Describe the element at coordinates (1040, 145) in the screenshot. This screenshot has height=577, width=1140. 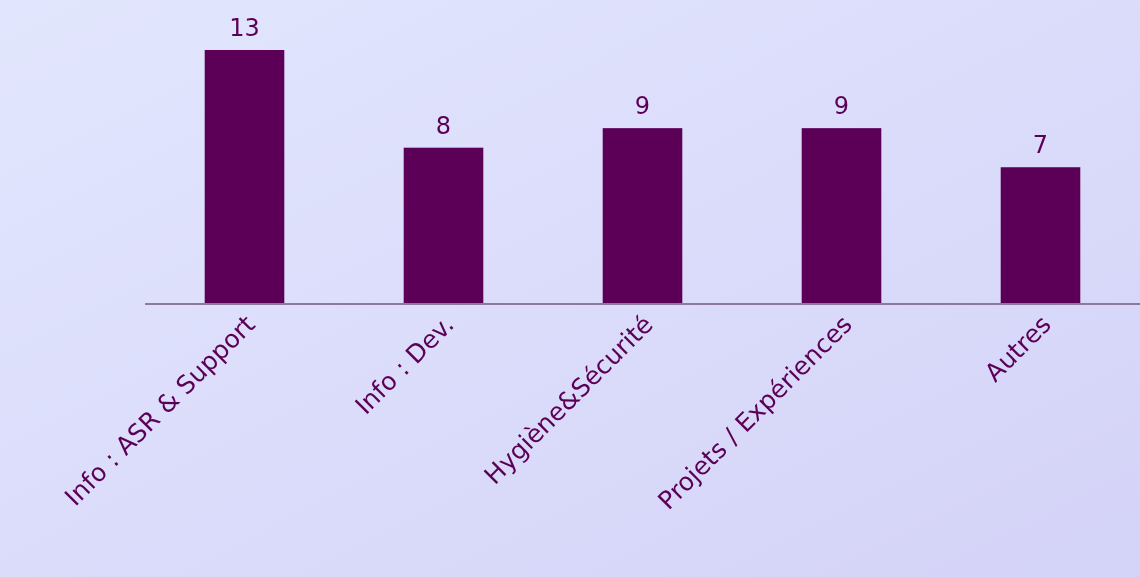
I see `data-label: 7` at that location.